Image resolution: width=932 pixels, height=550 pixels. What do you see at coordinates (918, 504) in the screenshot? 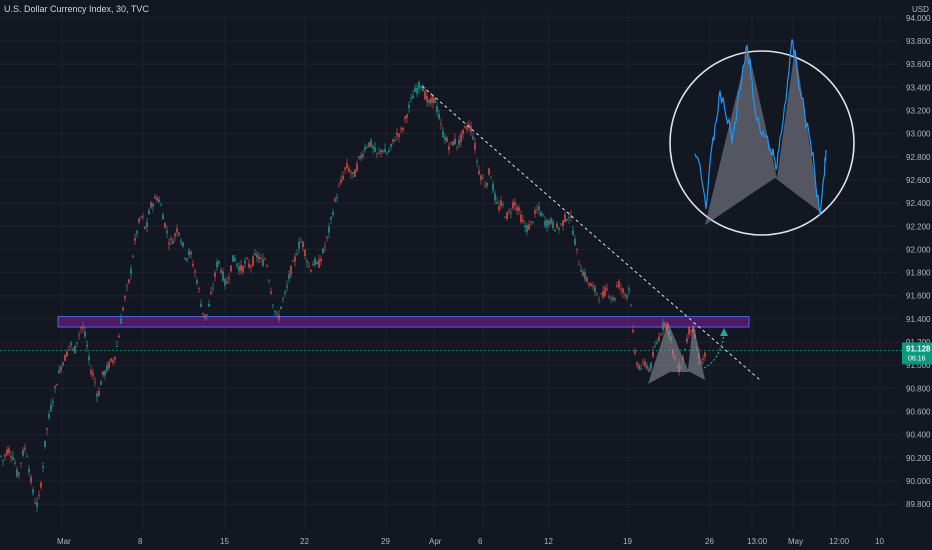
I see `y-tick-label: 89.800` at bounding box center [918, 504].